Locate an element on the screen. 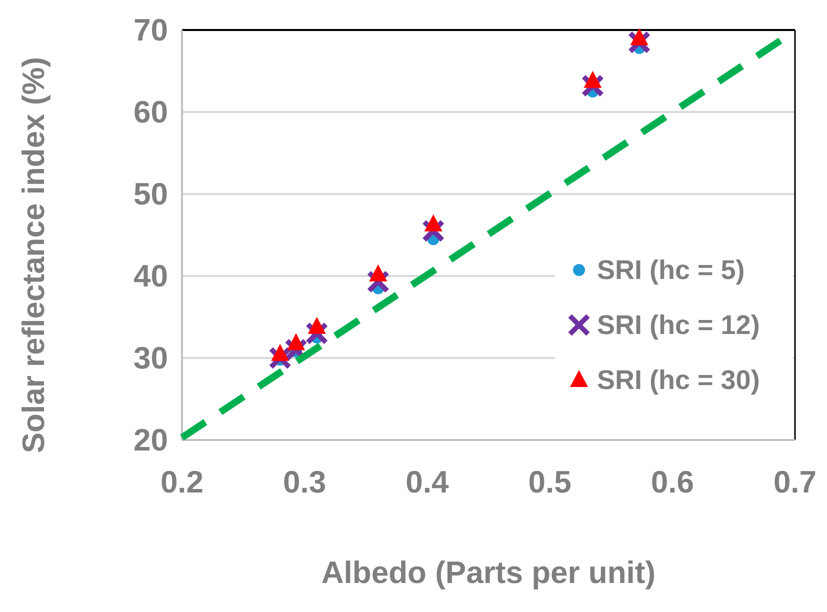 Image resolution: width=827 pixels, height=612 pixels. y-tick-label: 70 is located at coordinates (151, 30).